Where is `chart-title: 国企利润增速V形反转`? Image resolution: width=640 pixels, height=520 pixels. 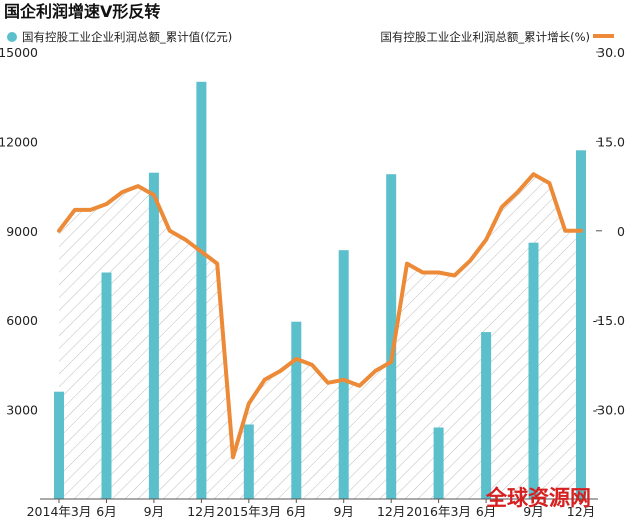 chart-title: 国企利润增速V形反转 is located at coordinates (82, 11).